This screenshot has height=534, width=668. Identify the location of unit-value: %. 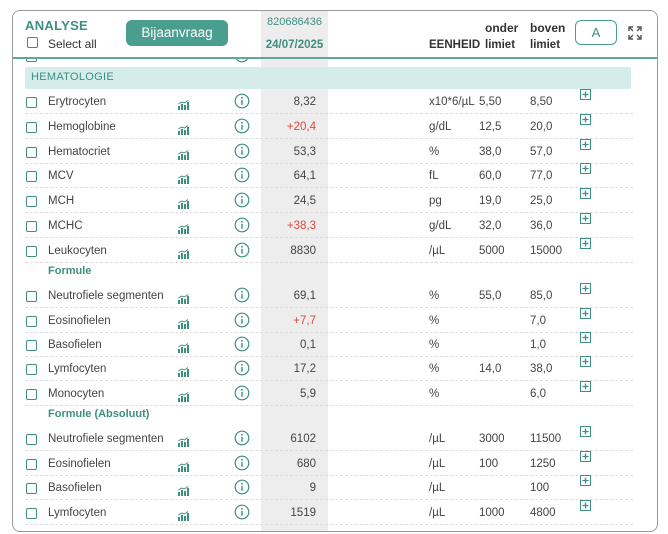
(434, 321).